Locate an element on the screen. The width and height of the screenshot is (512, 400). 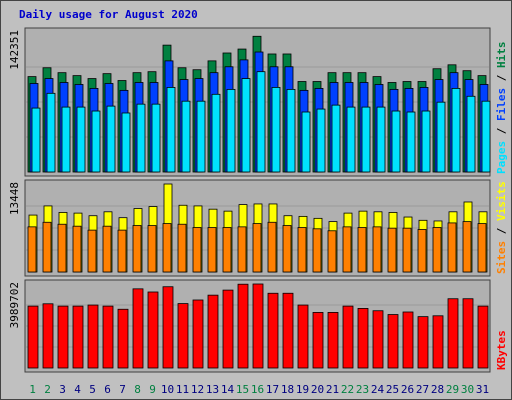
x-tick-label: 28 is located at coordinates (437, 389).